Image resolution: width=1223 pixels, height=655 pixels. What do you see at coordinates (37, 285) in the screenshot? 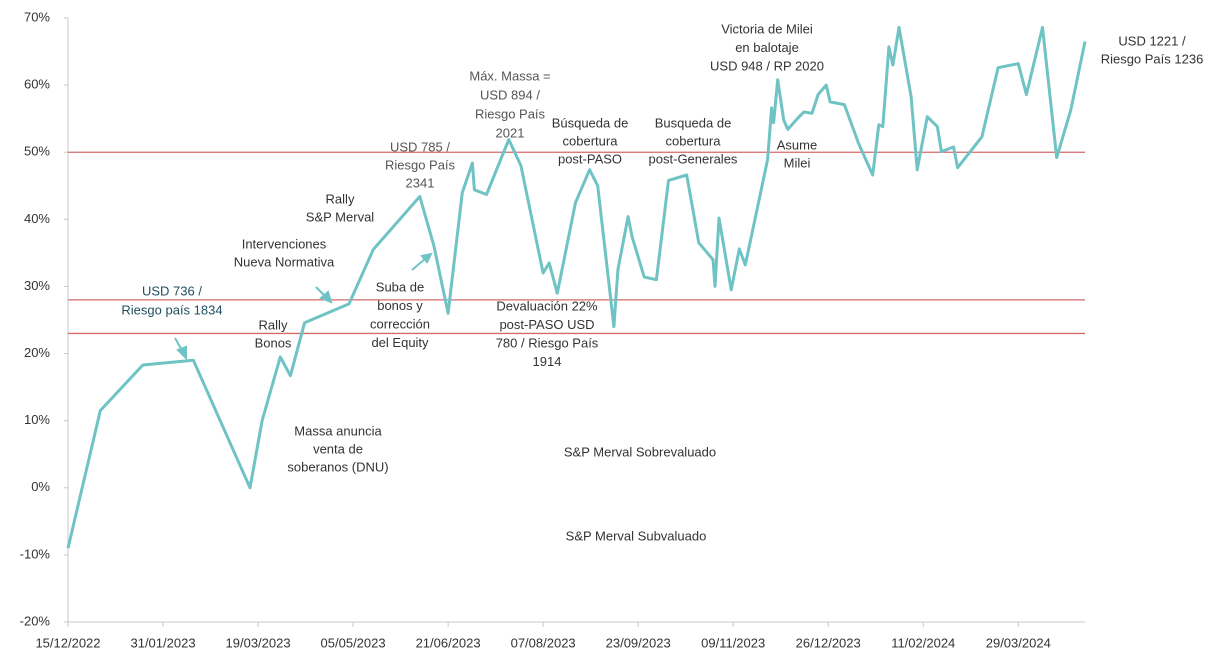
I see `y-tick-label: 30%` at bounding box center [37, 285].